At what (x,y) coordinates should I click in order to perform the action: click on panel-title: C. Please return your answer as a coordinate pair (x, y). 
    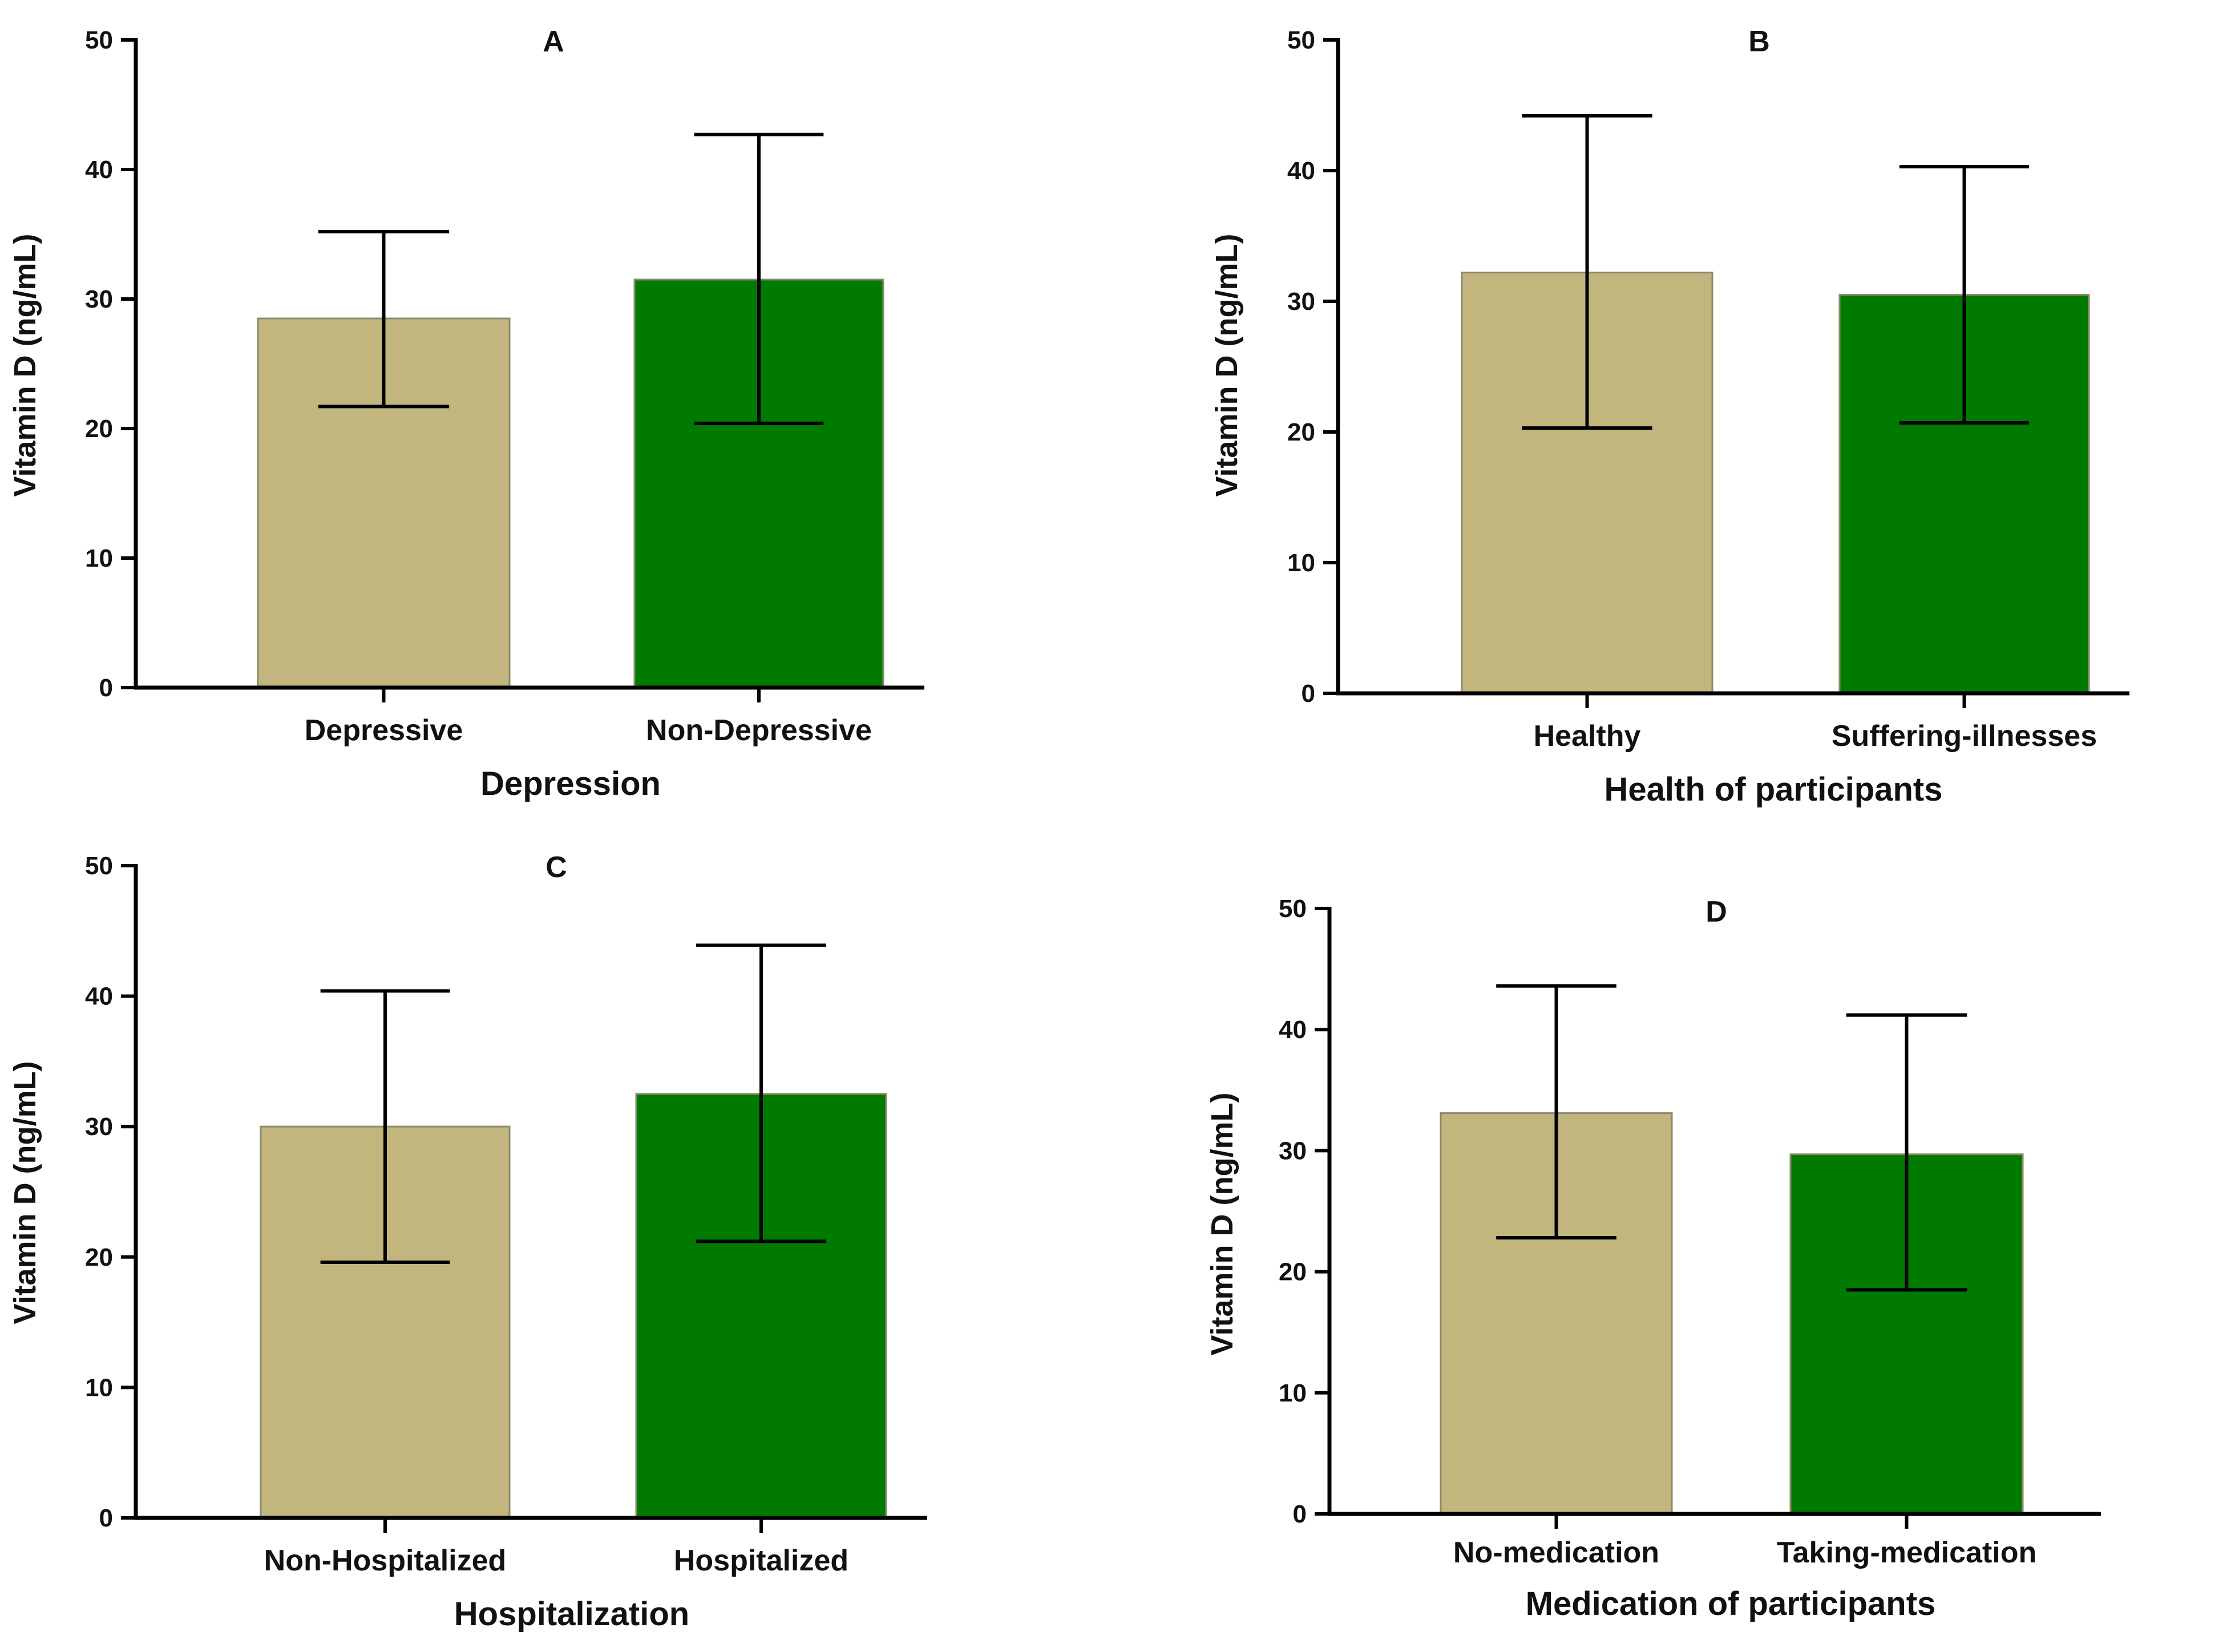
    Looking at the image, I should click on (556, 867).